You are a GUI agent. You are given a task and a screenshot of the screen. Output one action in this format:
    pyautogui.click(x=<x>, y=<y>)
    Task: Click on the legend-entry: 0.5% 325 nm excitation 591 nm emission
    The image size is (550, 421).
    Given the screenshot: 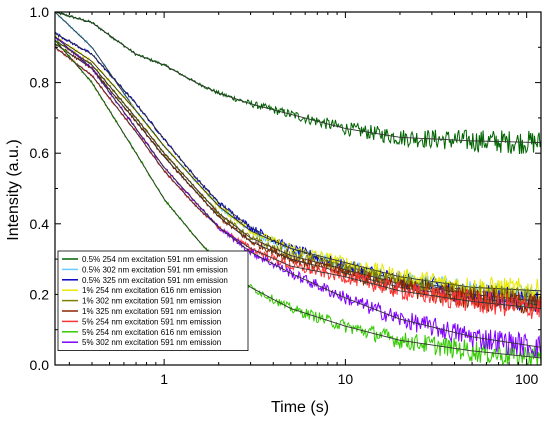 What is the action you would take?
    pyautogui.click(x=155, y=280)
    